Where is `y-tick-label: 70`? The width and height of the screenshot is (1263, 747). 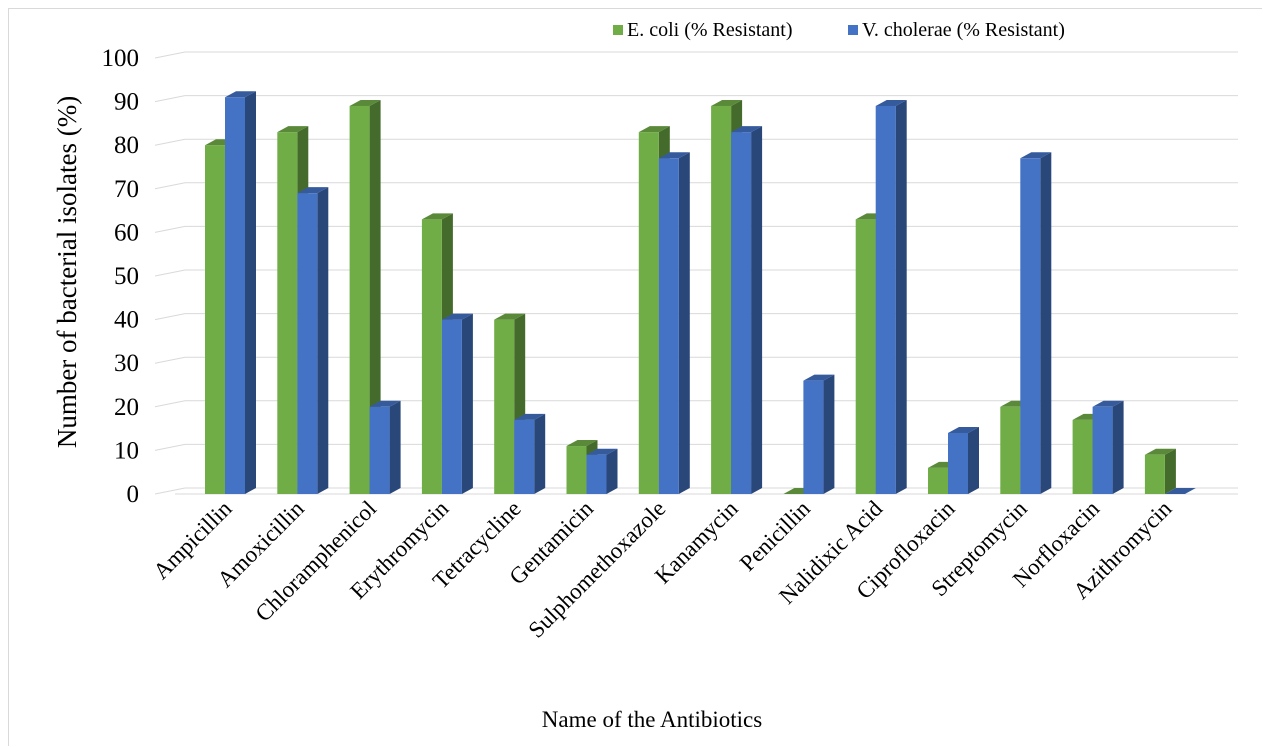 y-tick-label: 70 is located at coordinates (126, 189).